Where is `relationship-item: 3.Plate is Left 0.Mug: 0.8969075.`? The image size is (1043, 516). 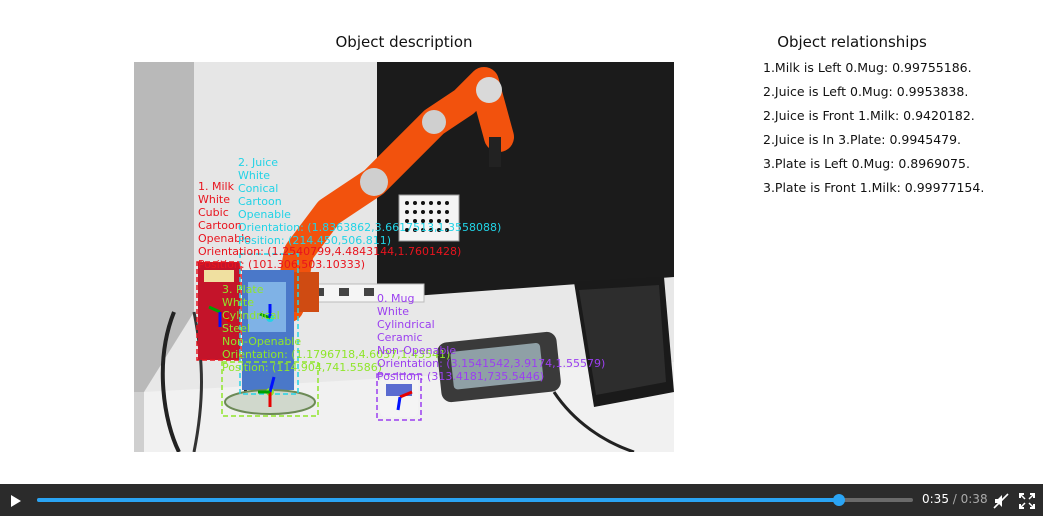
relationship-item: 3.Plate is Left 0.Mug: 0.8969075. is located at coordinates (866, 163).